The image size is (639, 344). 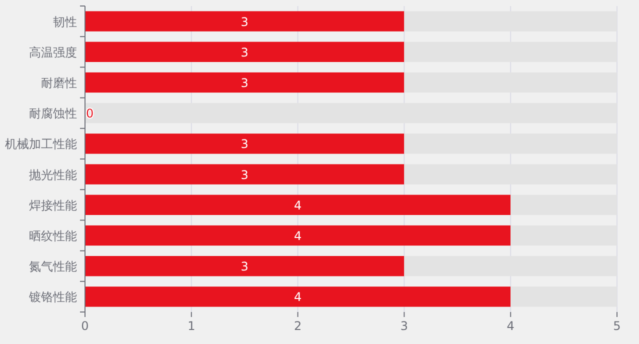 What do you see at coordinates (85, 326) in the screenshot?
I see `x-tick-label: 0` at bounding box center [85, 326].